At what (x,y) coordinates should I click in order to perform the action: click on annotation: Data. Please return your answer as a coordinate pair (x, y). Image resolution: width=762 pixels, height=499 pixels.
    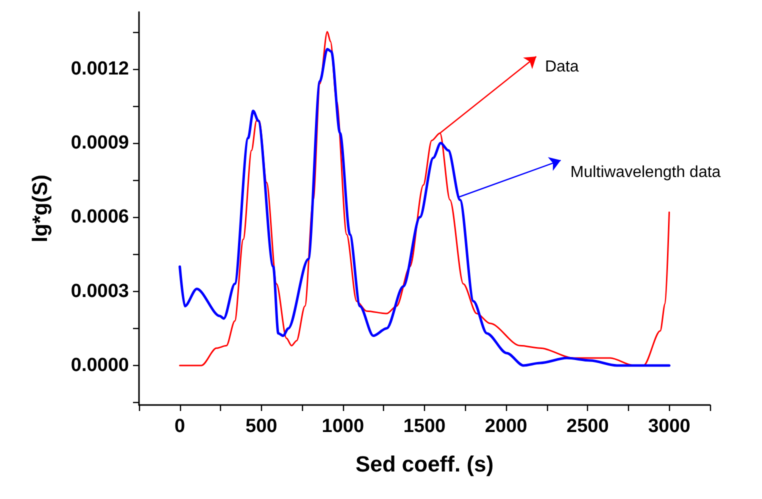
    Looking at the image, I should click on (561, 67).